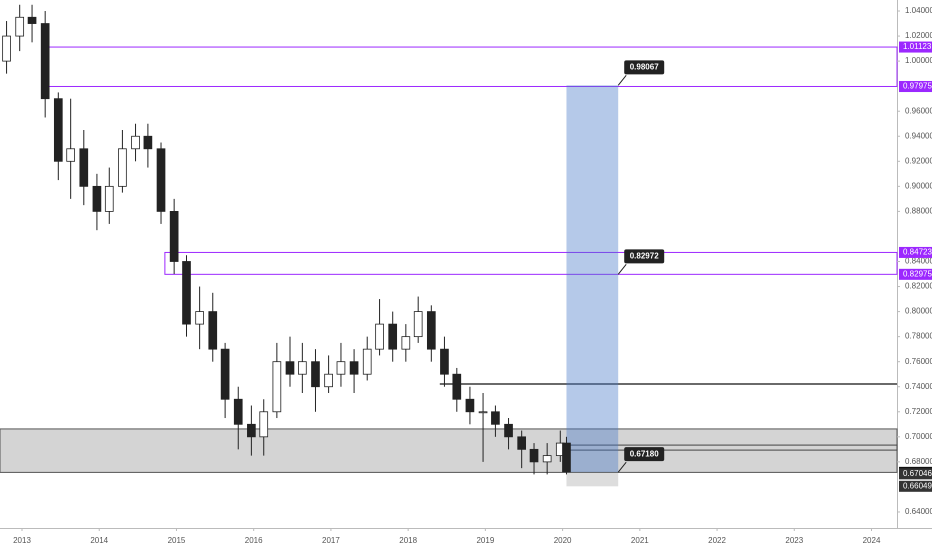  I want to click on price-label: 1.01123, so click(917, 46).